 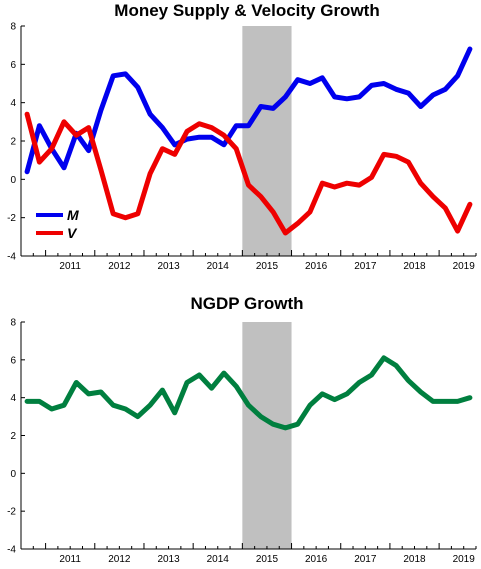 I want to click on legend: MV, so click(x=57, y=224).